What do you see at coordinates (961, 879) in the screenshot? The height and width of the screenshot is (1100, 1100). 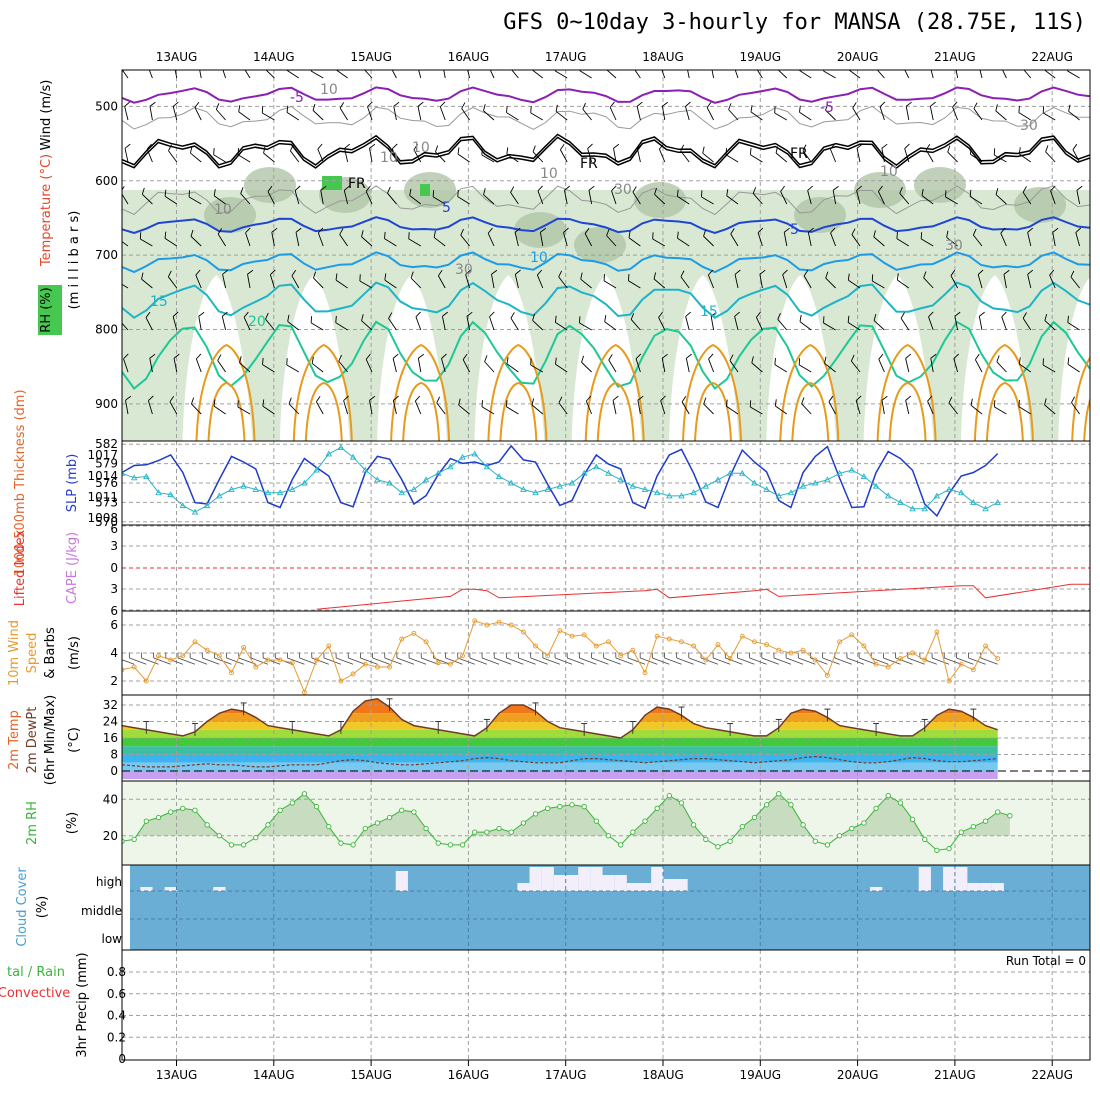 I see `cloud-bar` at bounding box center [961, 879].